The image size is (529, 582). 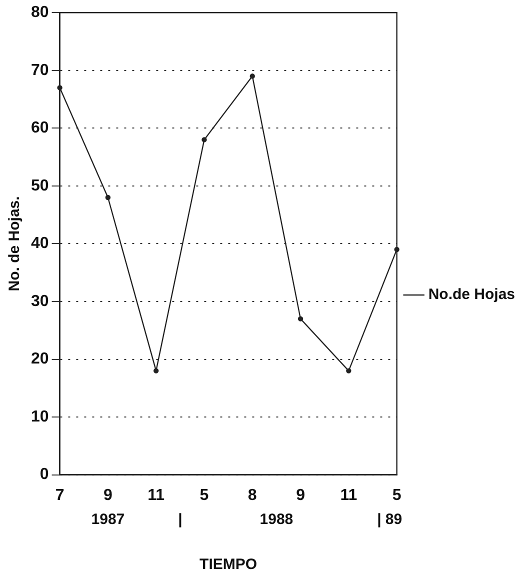 I want to click on y-tick-label: 80, so click(x=40, y=13).